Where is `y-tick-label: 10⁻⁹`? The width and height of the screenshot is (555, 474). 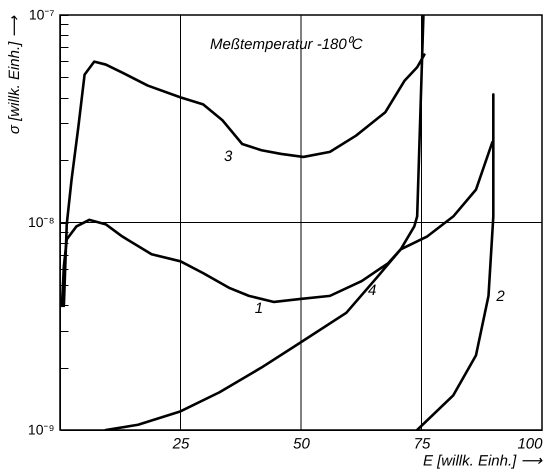 y-tick-label: 10⁻⁹ is located at coordinates (41, 430).